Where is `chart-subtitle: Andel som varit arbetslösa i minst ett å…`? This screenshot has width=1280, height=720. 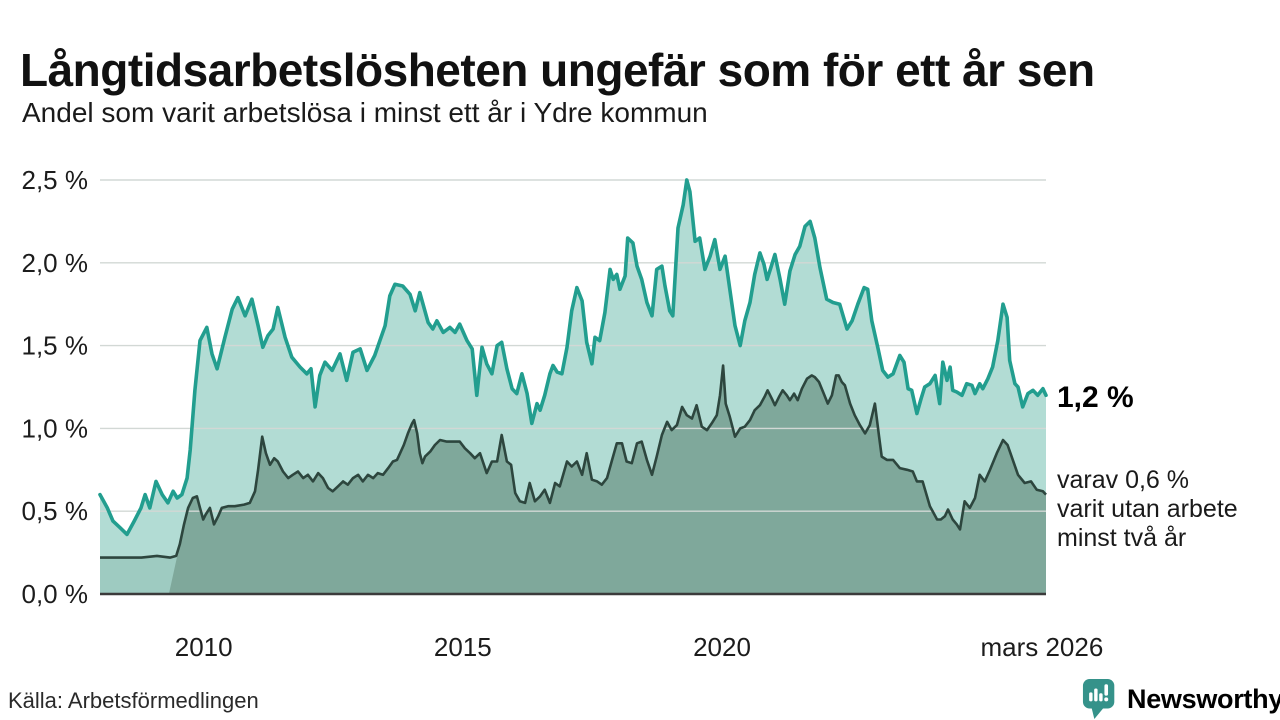
chart-subtitle: Andel som varit arbetslösa i minst ett å… is located at coordinates (365, 112).